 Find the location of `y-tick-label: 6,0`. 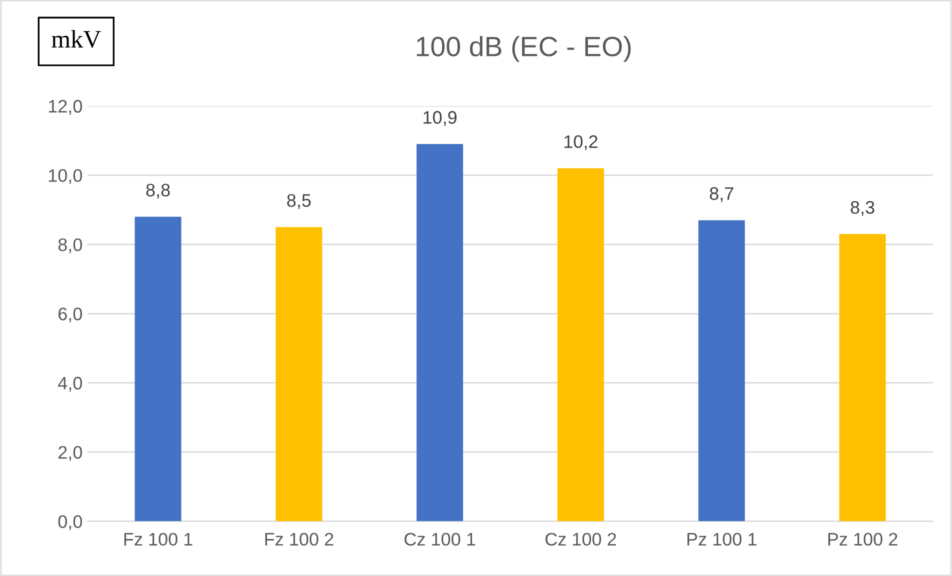

y-tick-label: 6,0 is located at coordinates (70, 315).